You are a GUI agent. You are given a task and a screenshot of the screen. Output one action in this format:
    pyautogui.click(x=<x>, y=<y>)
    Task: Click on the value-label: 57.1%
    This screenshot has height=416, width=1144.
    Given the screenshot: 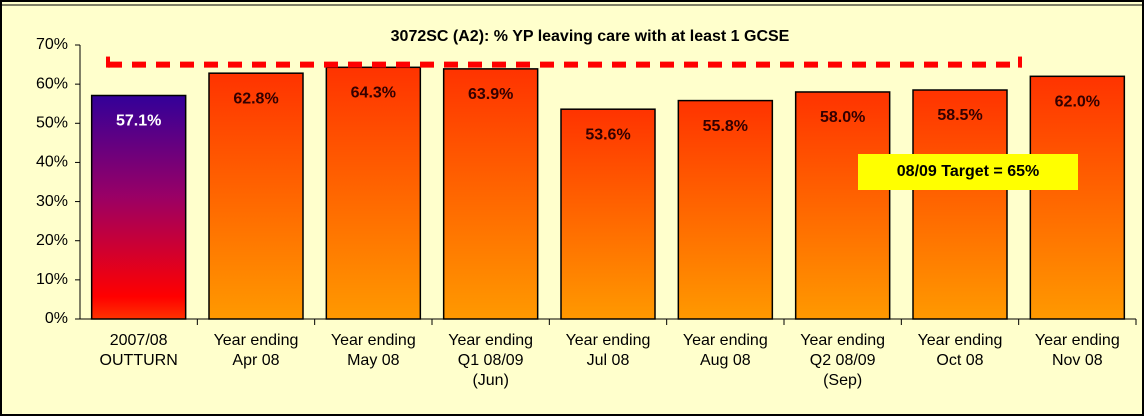 What is the action you would take?
    pyautogui.click(x=138, y=121)
    